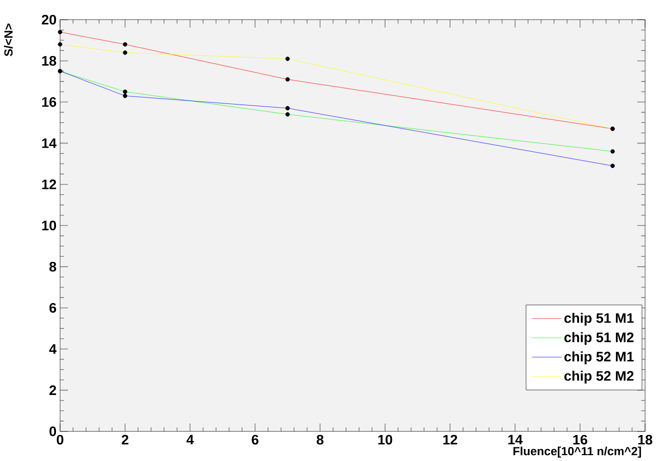 This screenshot has height=461, width=656. Describe the element at coordinates (52, 390) in the screenshot. I see `y-tick-label: 2` at that location.